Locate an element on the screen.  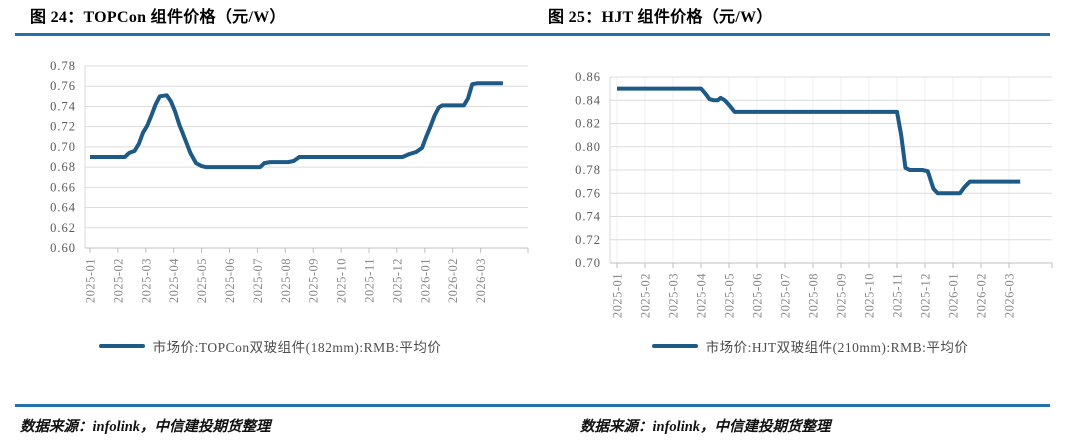
figure-24-title: 图 24：TOPCon 组件价格（元/W） is located at coordinates (158, 17).